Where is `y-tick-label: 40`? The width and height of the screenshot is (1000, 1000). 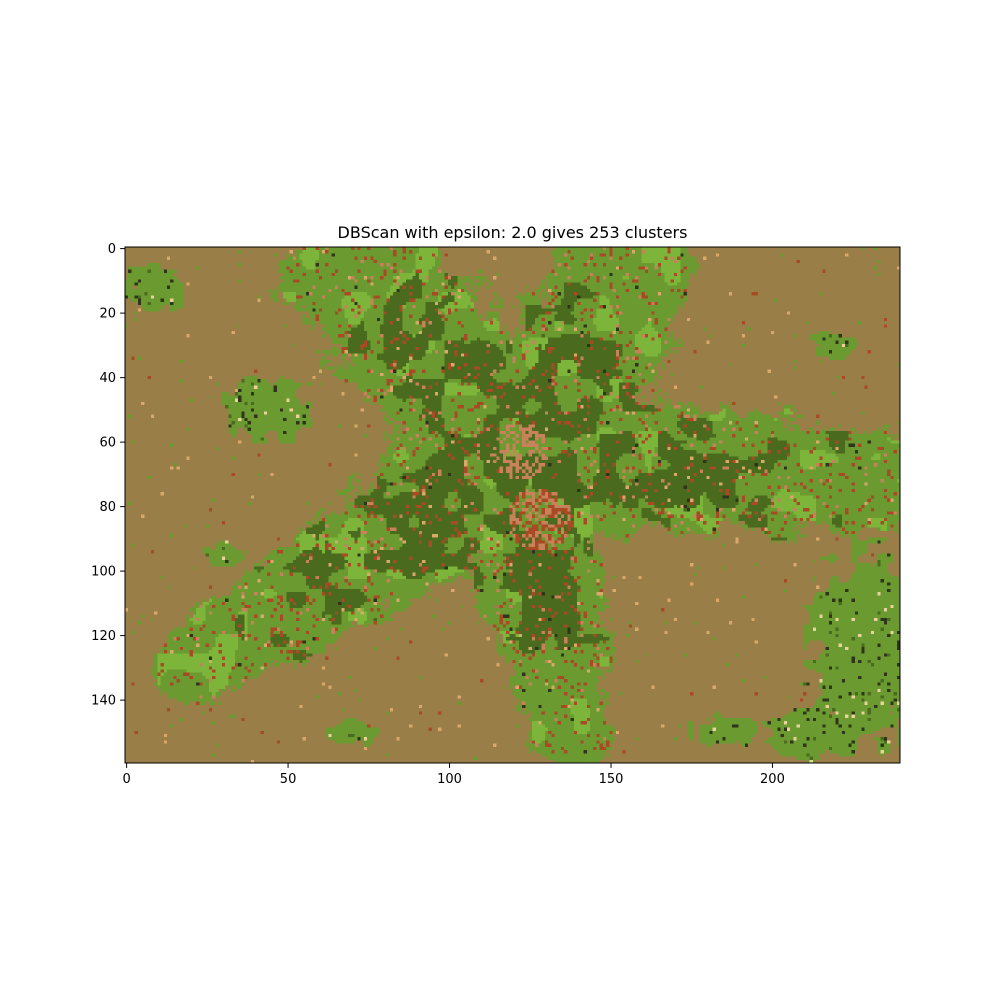 y-tick-label: 40 is located at coordinates (107, 378).